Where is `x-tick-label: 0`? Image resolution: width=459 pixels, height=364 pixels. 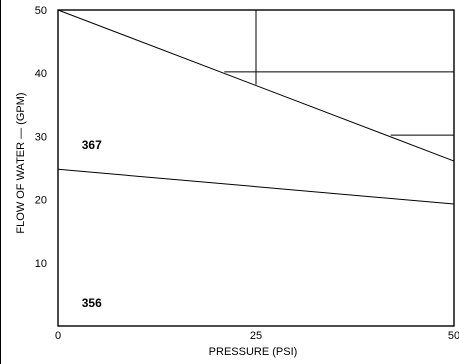 x-tick-label: 0 is located at coordinates (58, 336).